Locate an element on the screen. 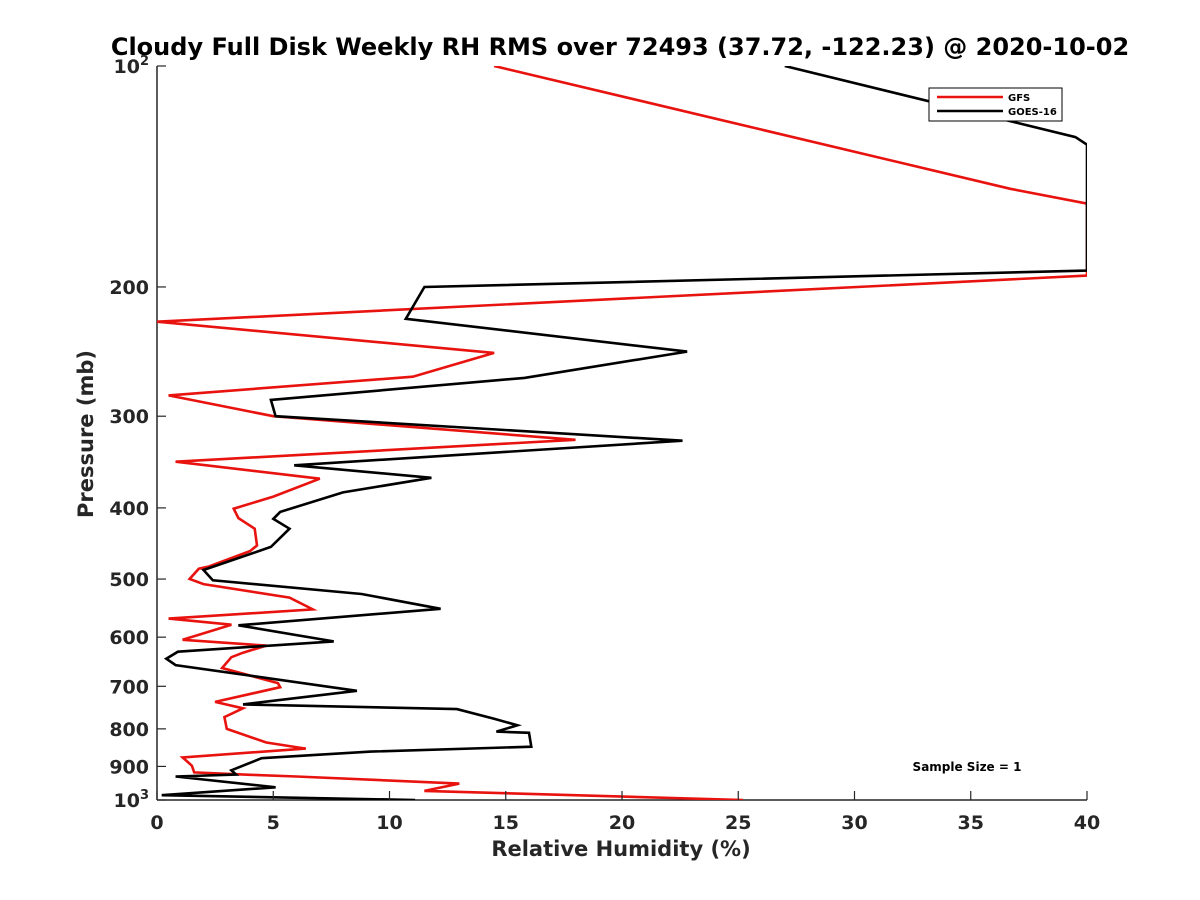 The width and height of the screenshot is (1200, 900). x-axis: 0 5 10 15 20 25 30 35 40 is located at coordinates (625, 812).